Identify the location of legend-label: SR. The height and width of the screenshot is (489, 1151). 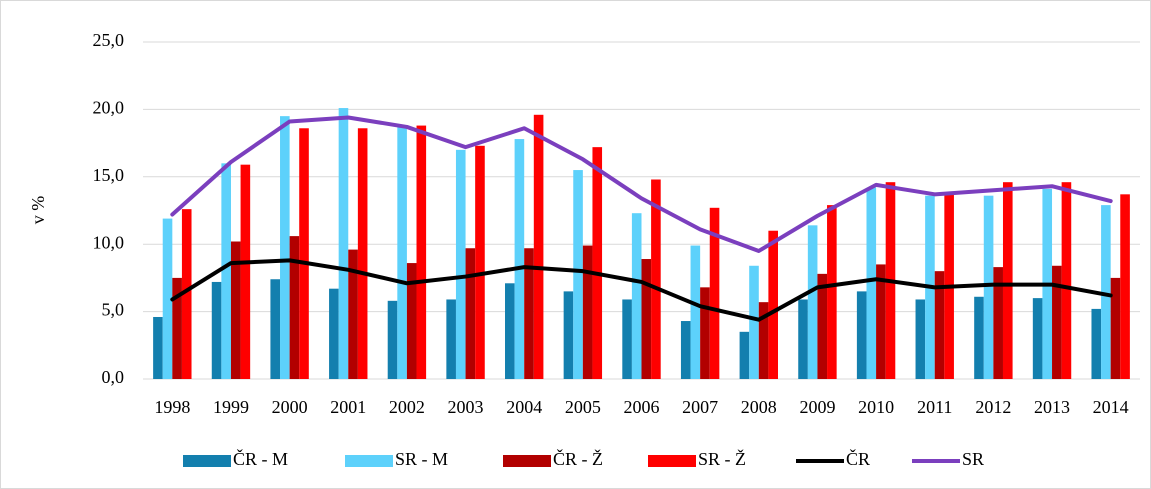
(973, 459).